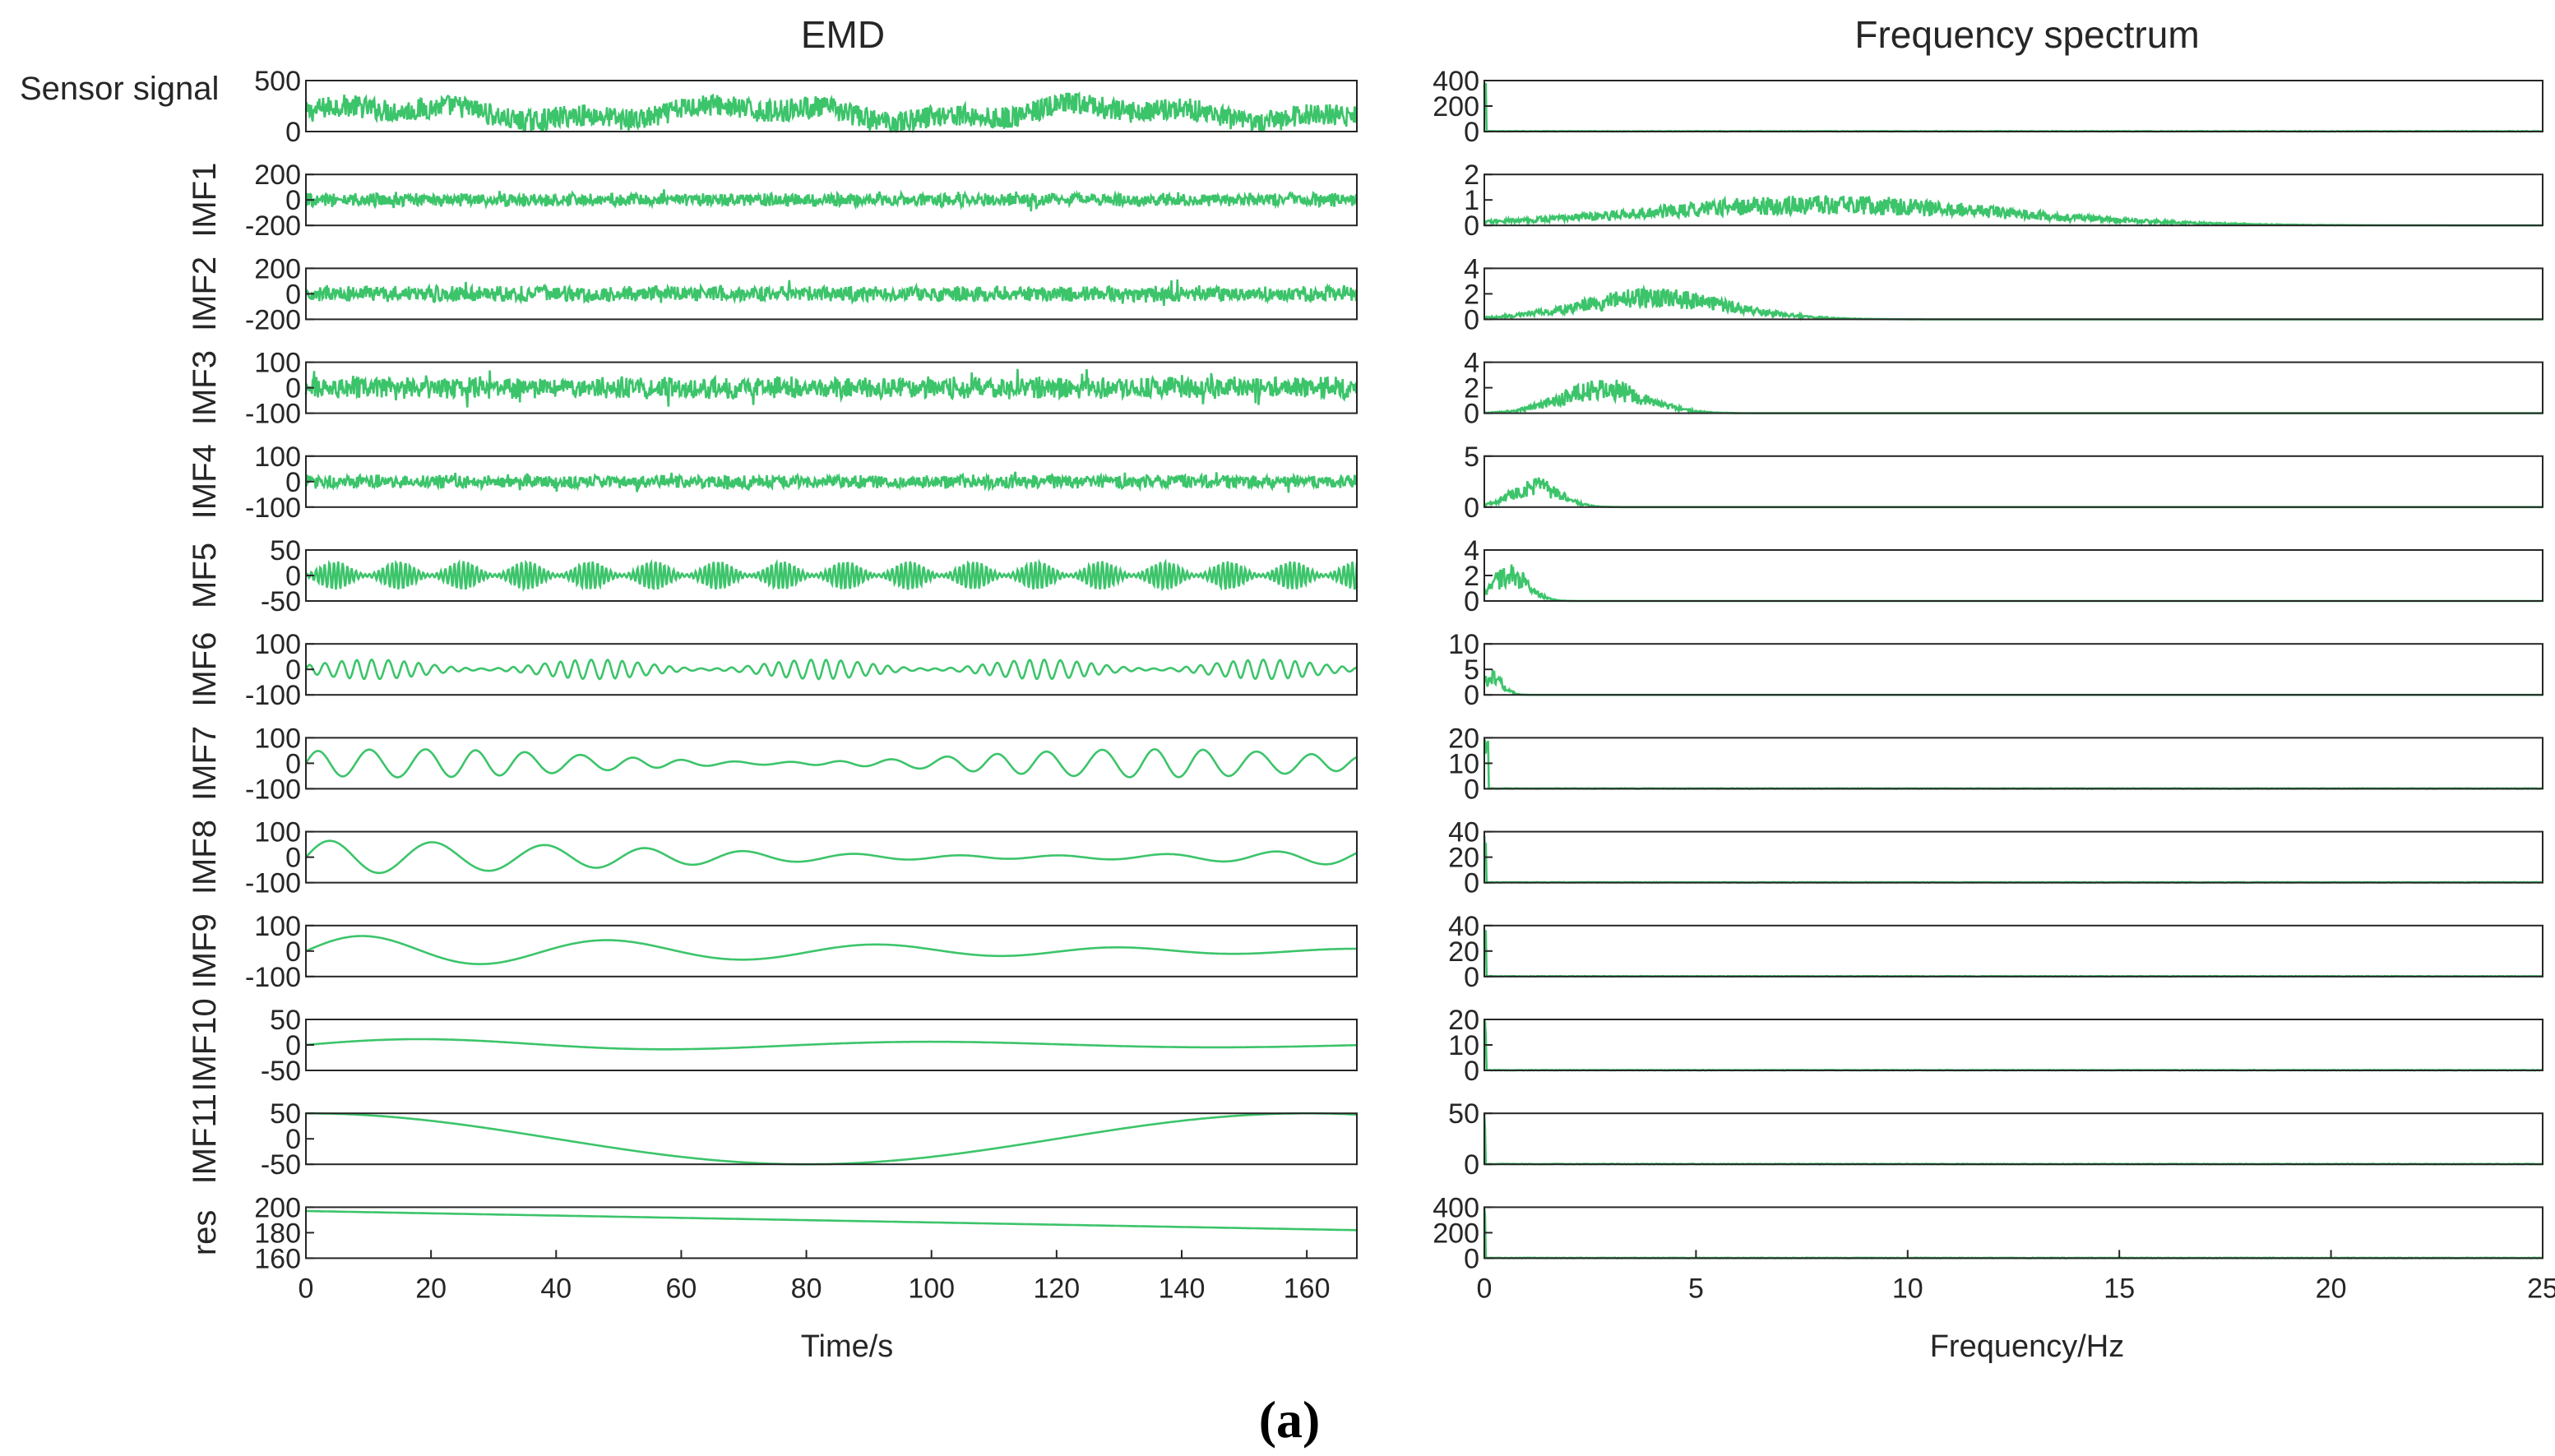  I want to click on x-tick-label: 15, so click(2119, 1288).